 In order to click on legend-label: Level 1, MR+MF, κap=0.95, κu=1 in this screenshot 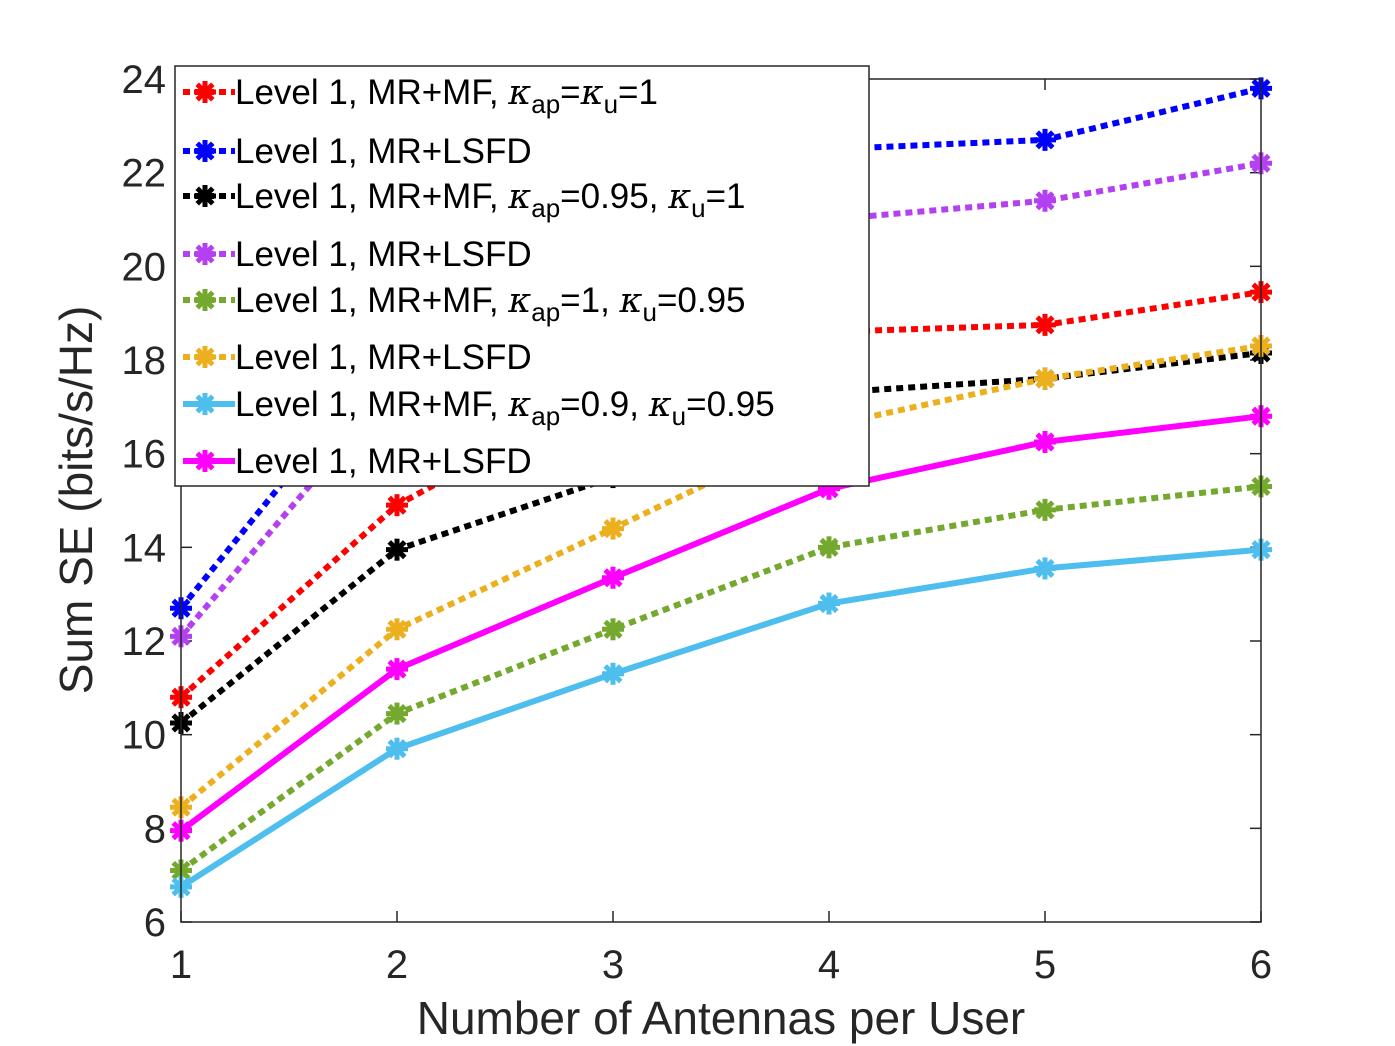, I will do `click(490, 200)`.